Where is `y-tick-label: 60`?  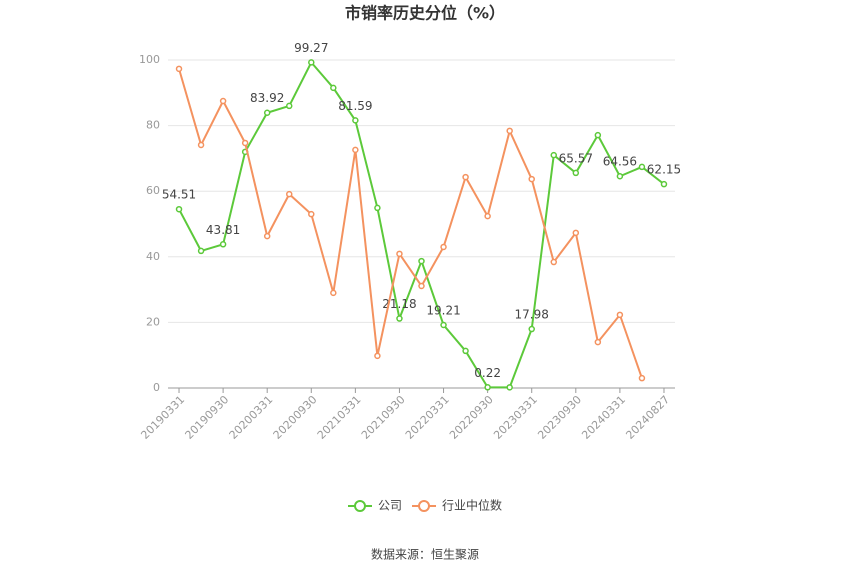 y-tick-label: 60 is located at coordinates (153, 190).